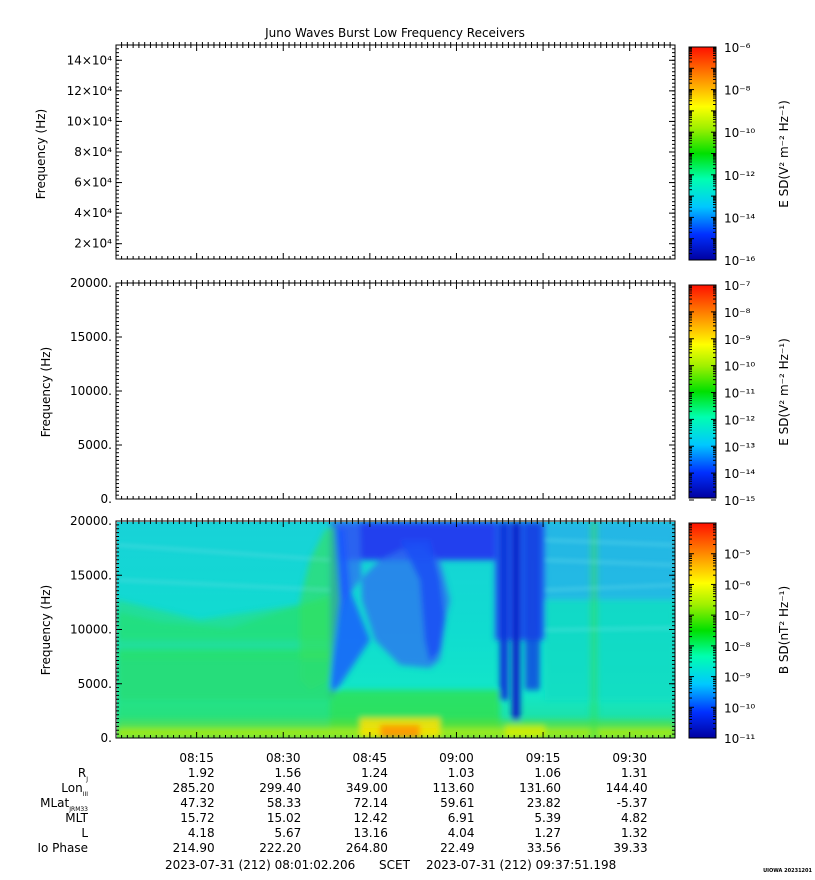 The height and width of the screenshot is (880, 815). What do you see at coordinates (461, 818) in the screenshot?
I see `ephemeris-value: 6.91` at bounding box center [461, 818].